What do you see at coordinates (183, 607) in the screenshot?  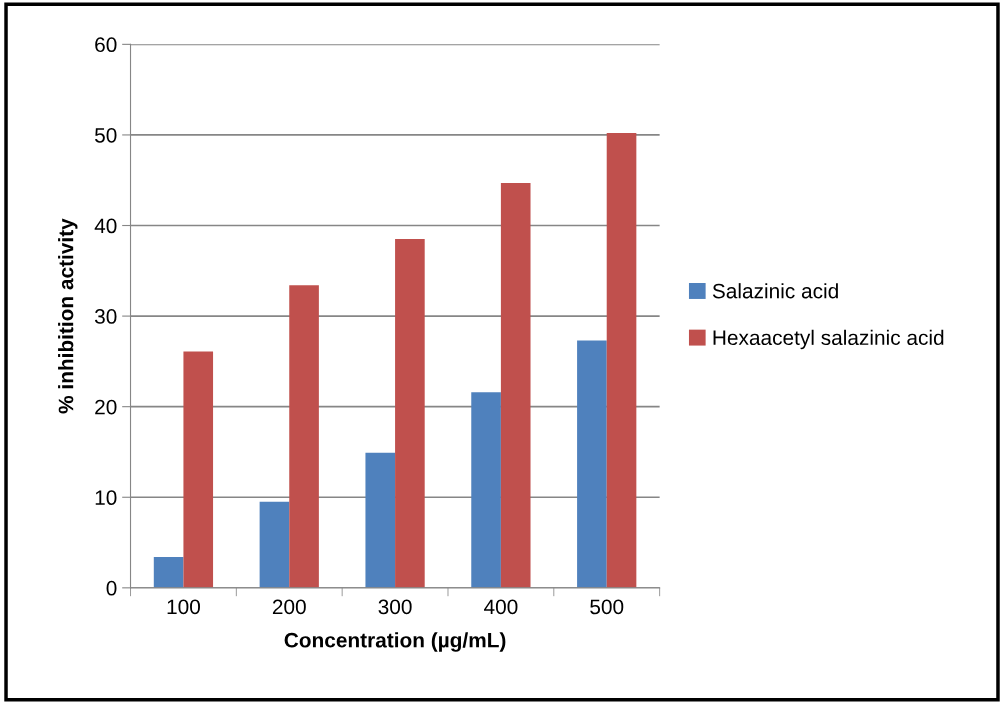 I see `x-tick-label: 100` at bounding box center [183, 607].